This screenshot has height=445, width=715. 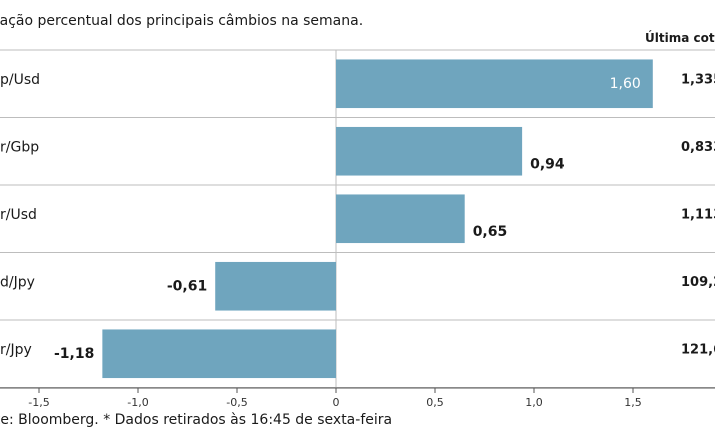 What do you see at coordinates (18, 215) in the screenshot?
I see `category-label: r/Usd` at bounding box center [18, 215].